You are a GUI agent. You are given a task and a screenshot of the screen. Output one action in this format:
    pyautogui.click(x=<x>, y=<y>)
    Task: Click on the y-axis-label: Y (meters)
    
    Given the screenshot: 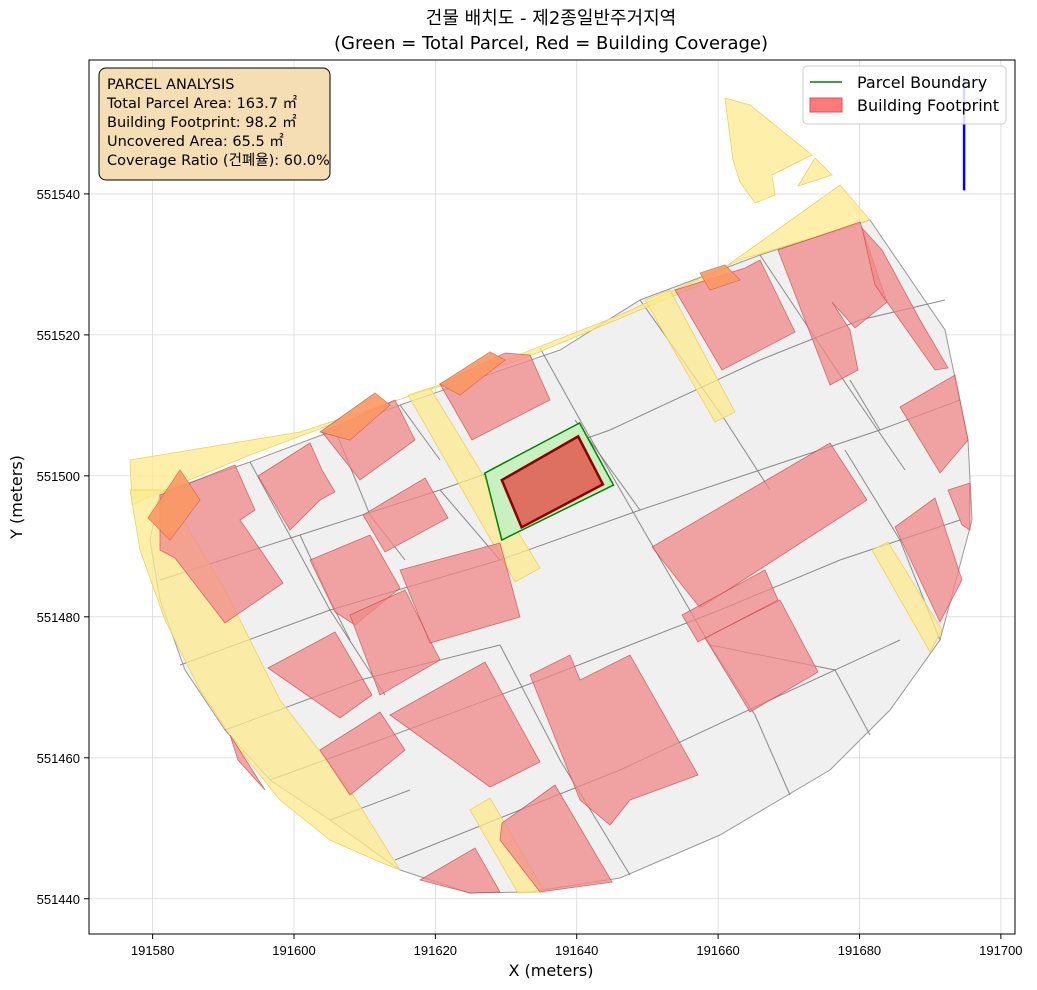 What is the action you would take?
    pyautogui.click(x=16, y=497)
    